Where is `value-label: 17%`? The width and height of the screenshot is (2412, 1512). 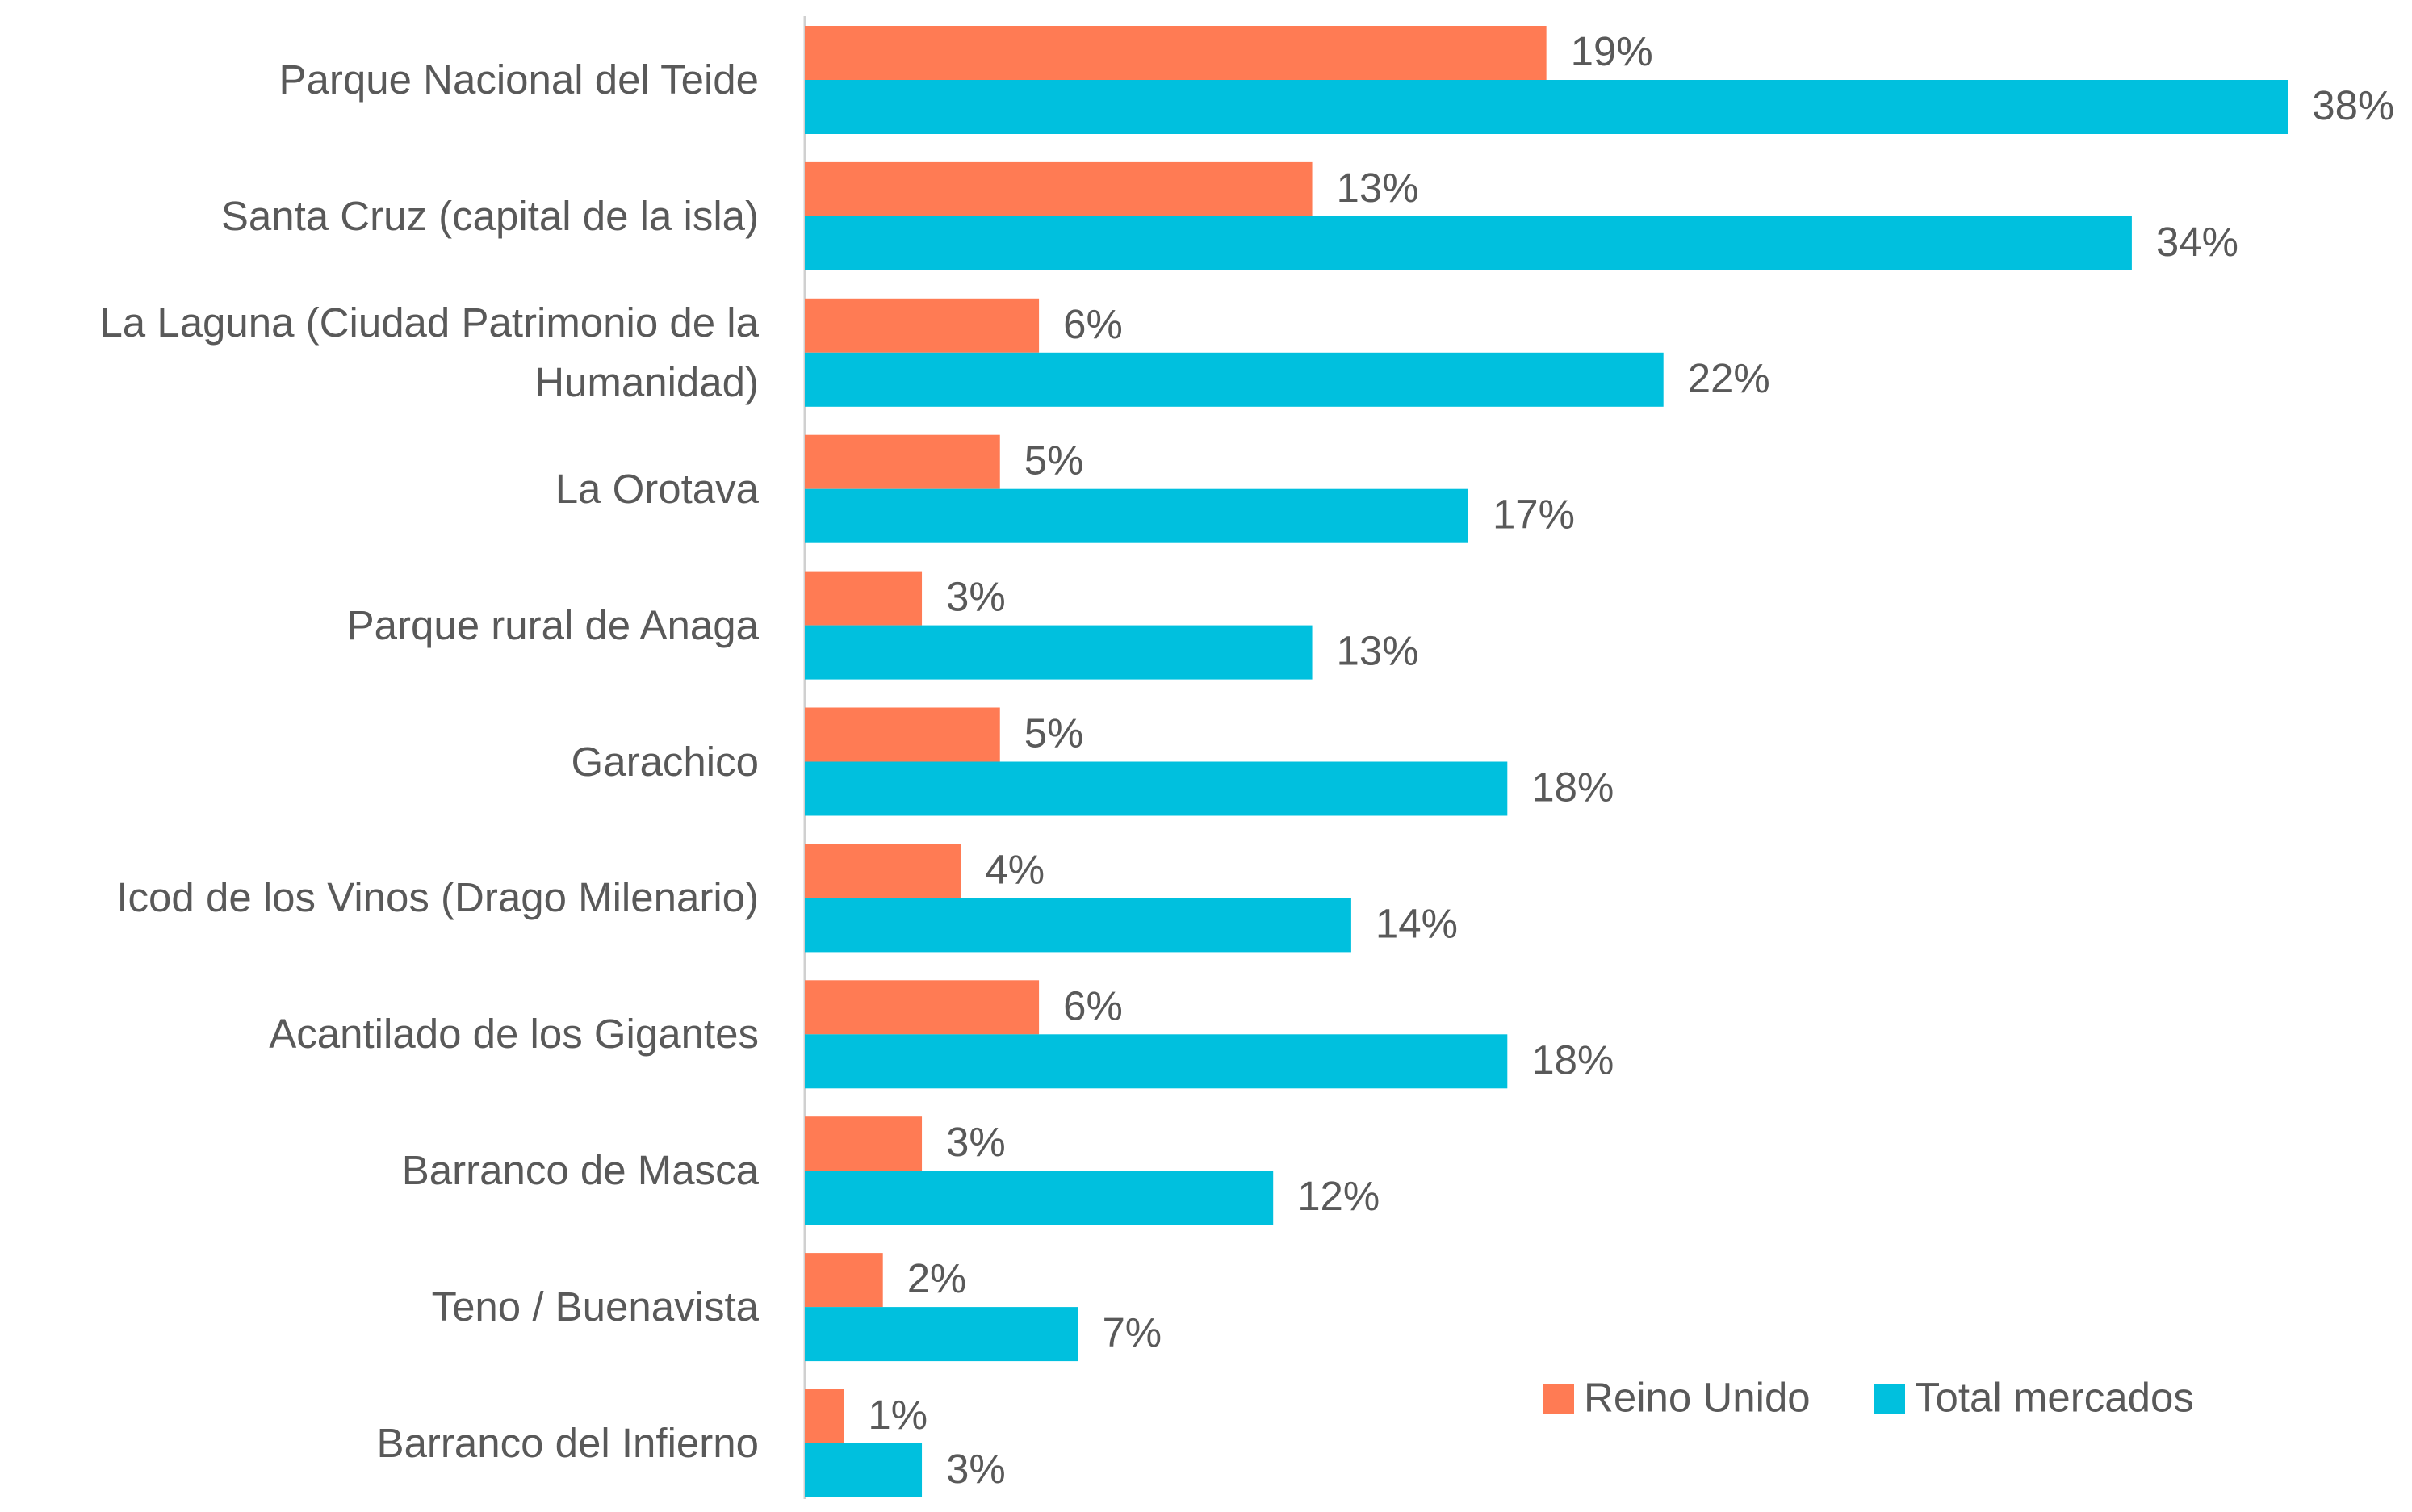
value-label: 17% is located at coordinates (1534, 515).